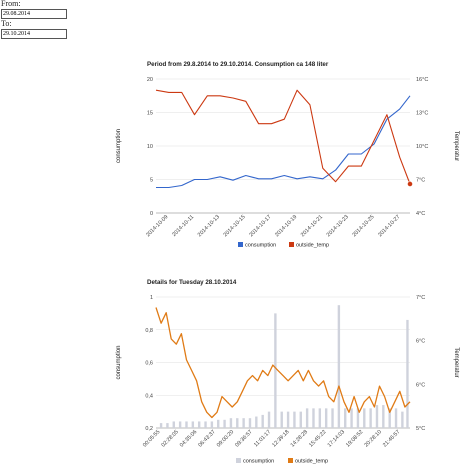 This screenshot has width=474, height=474. What do you see at coordinates (299, 438) in the screenshot?
I see `x-tick-label: 14:28:28` at bounding box center [299, 438].